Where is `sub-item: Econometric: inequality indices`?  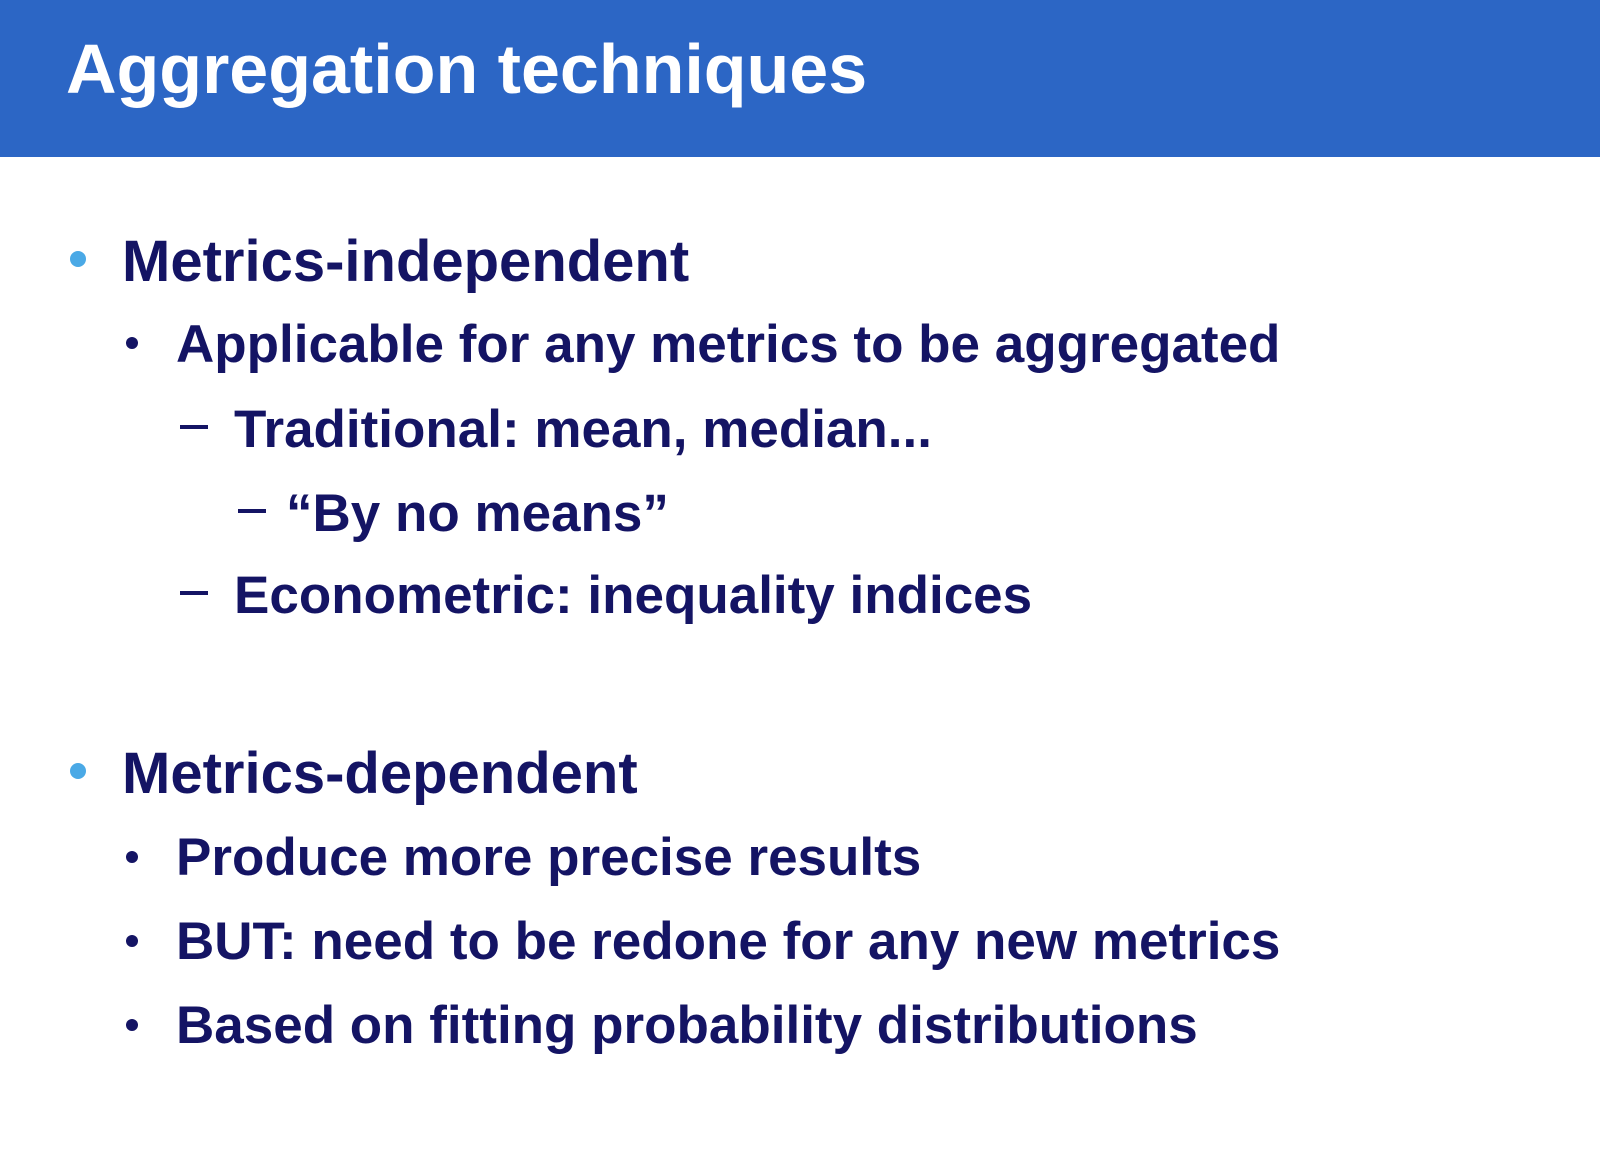
sub-item: Econometric: inequality indices is located at coordinates (633, 595).